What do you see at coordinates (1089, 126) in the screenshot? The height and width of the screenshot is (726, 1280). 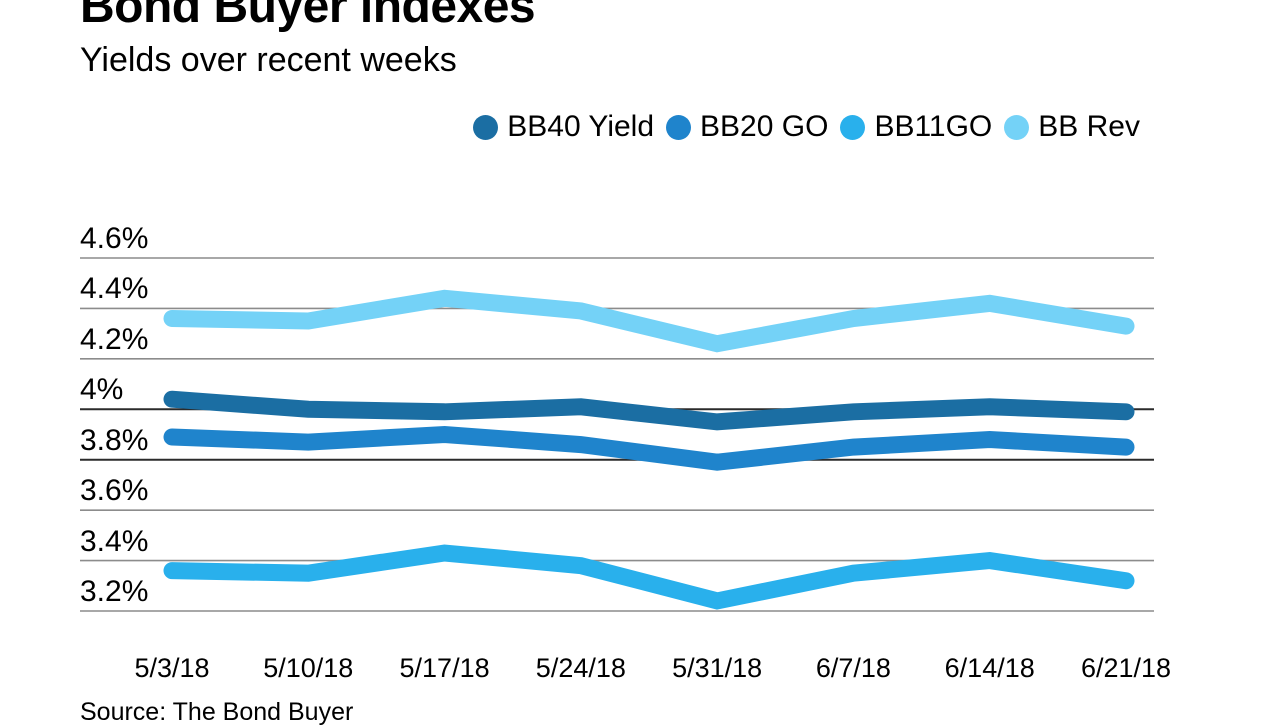 I see `legend-item-label: BB Rev` at bounding box center [1089, 126].